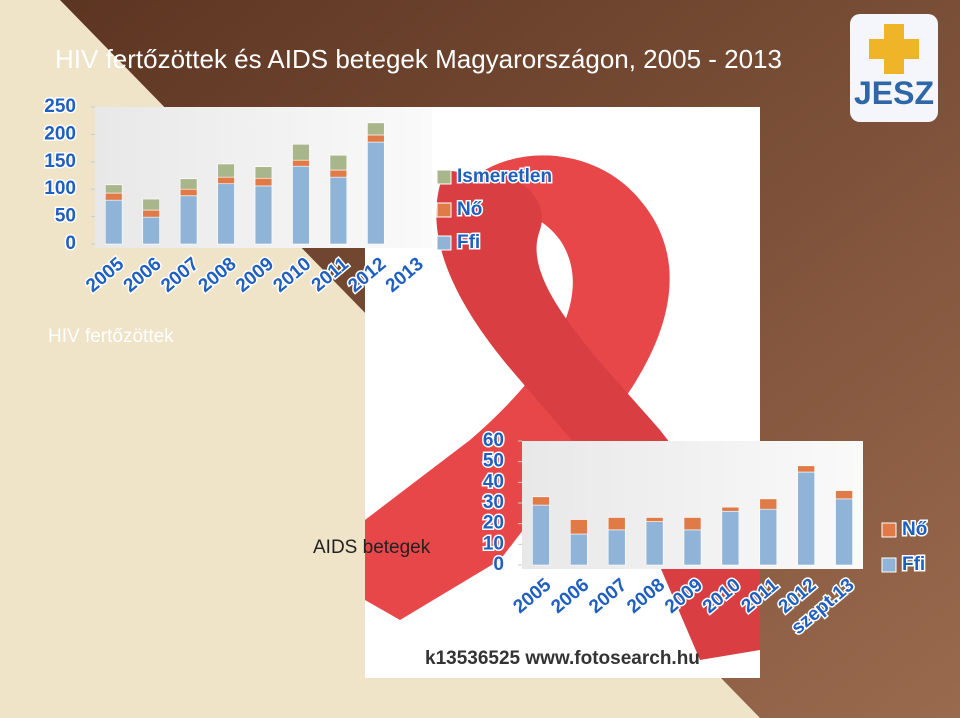  Describe the element at coordinates (493, 502) in the screenshot. I see `y-tick-label: 30` at that location.